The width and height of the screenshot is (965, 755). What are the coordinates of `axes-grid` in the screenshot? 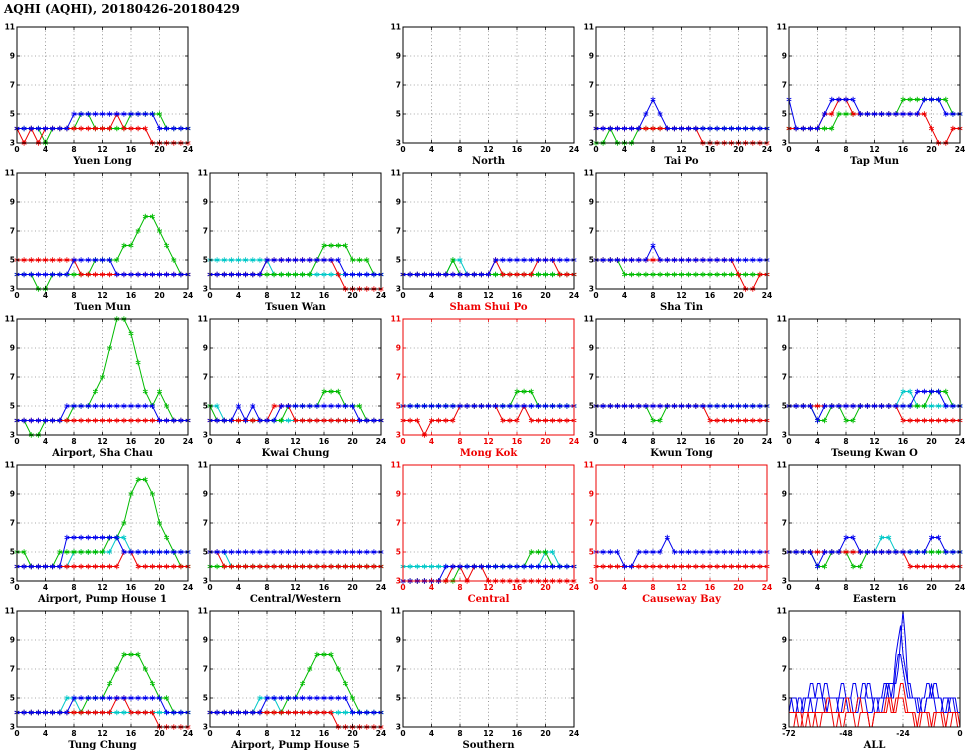 It's located at (488, 377).